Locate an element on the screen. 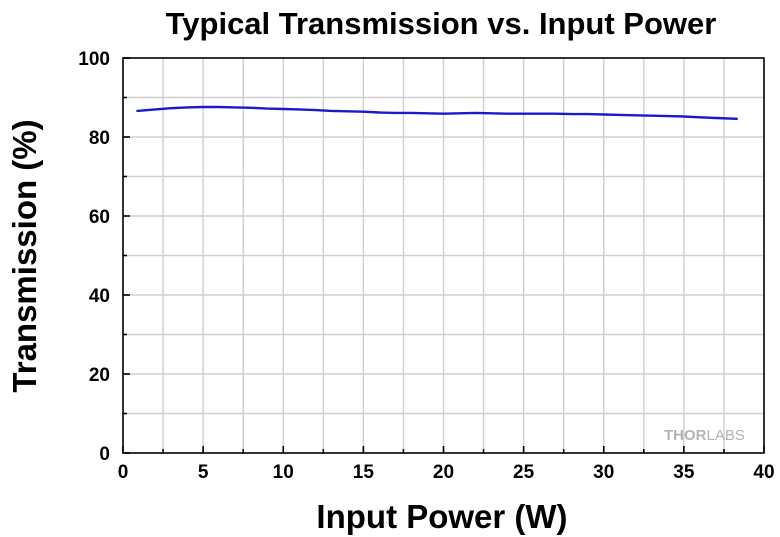  y-tick-label: 80 is located at coordinates (99, 138).